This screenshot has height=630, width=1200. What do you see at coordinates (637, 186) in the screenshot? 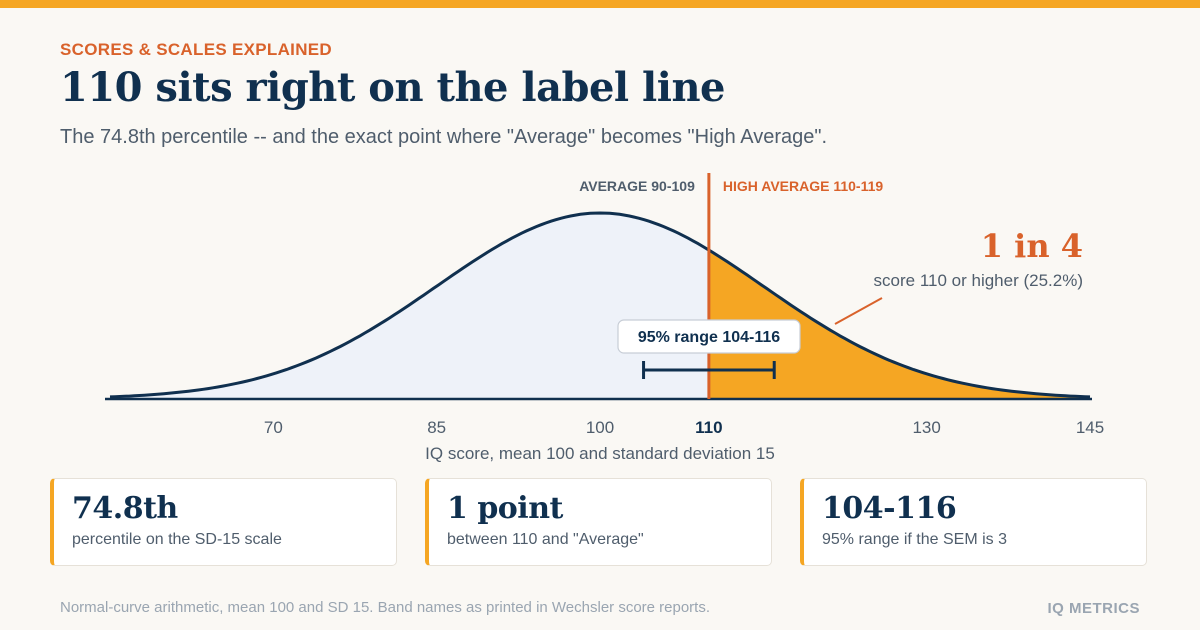
I see `band-label-average: AVERAGE 90-109` at bounding box center [637, 186].